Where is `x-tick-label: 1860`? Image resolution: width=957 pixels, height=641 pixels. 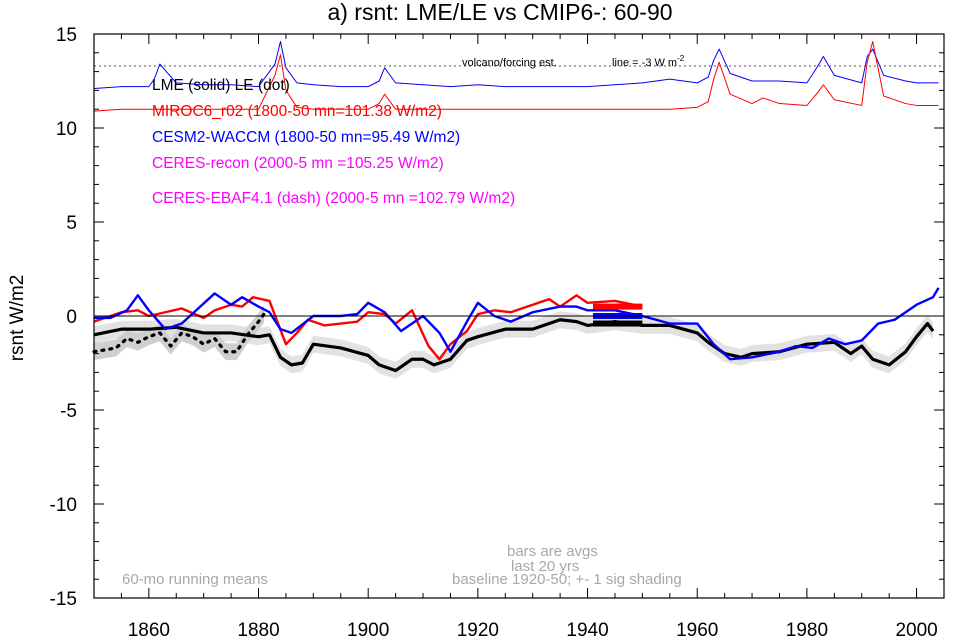 x-tick-label: 1860 is located at coordinates (149, 630).